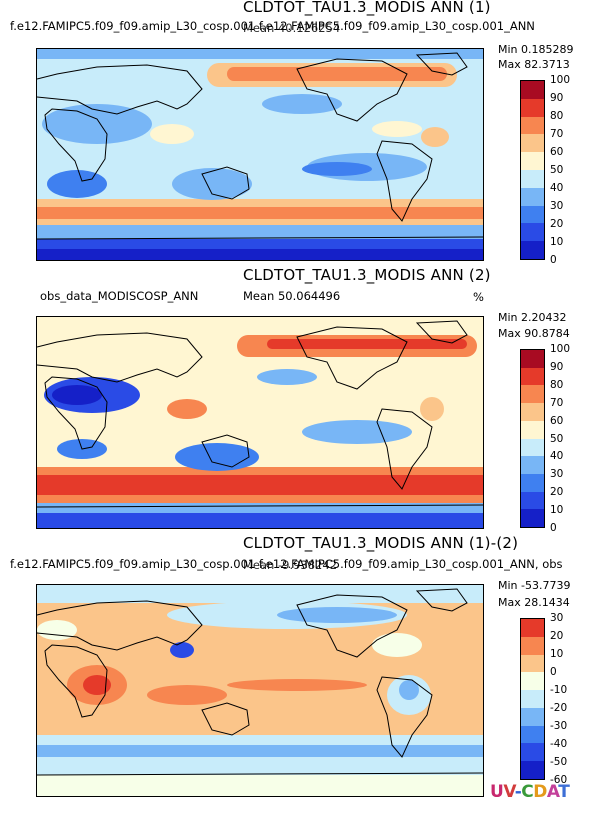 The image size is (606, 814). What do you see at coordinates (534, 585) in the screenshot?
I see `panel3-min: Min -53.7739` at bounding box center [534, 585].